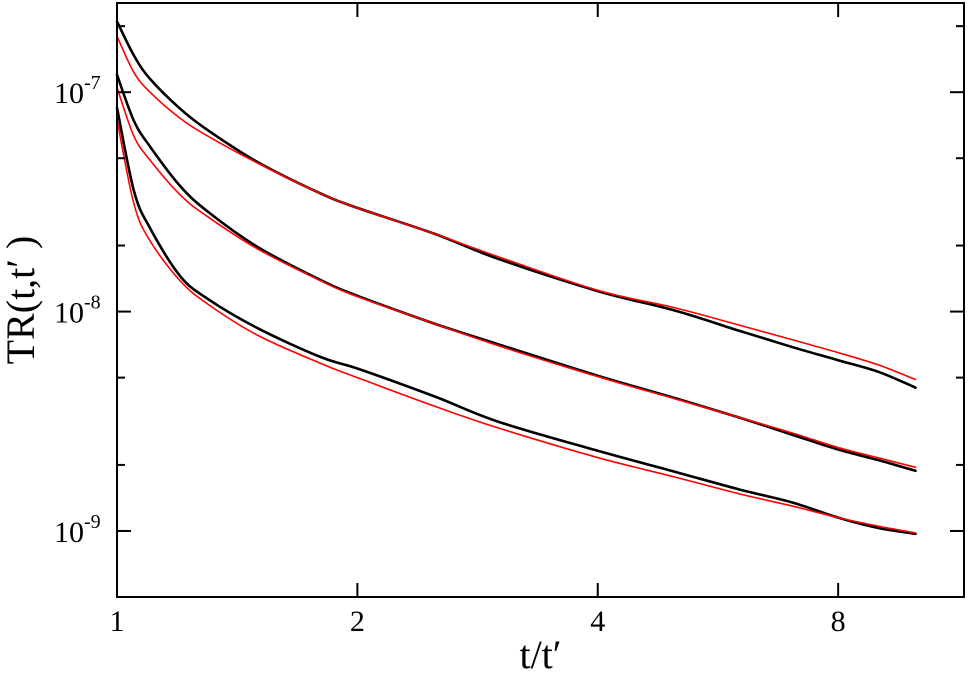 The image size is (968, 679). I want to click on x-tick-label: 2, so click(357, 621).